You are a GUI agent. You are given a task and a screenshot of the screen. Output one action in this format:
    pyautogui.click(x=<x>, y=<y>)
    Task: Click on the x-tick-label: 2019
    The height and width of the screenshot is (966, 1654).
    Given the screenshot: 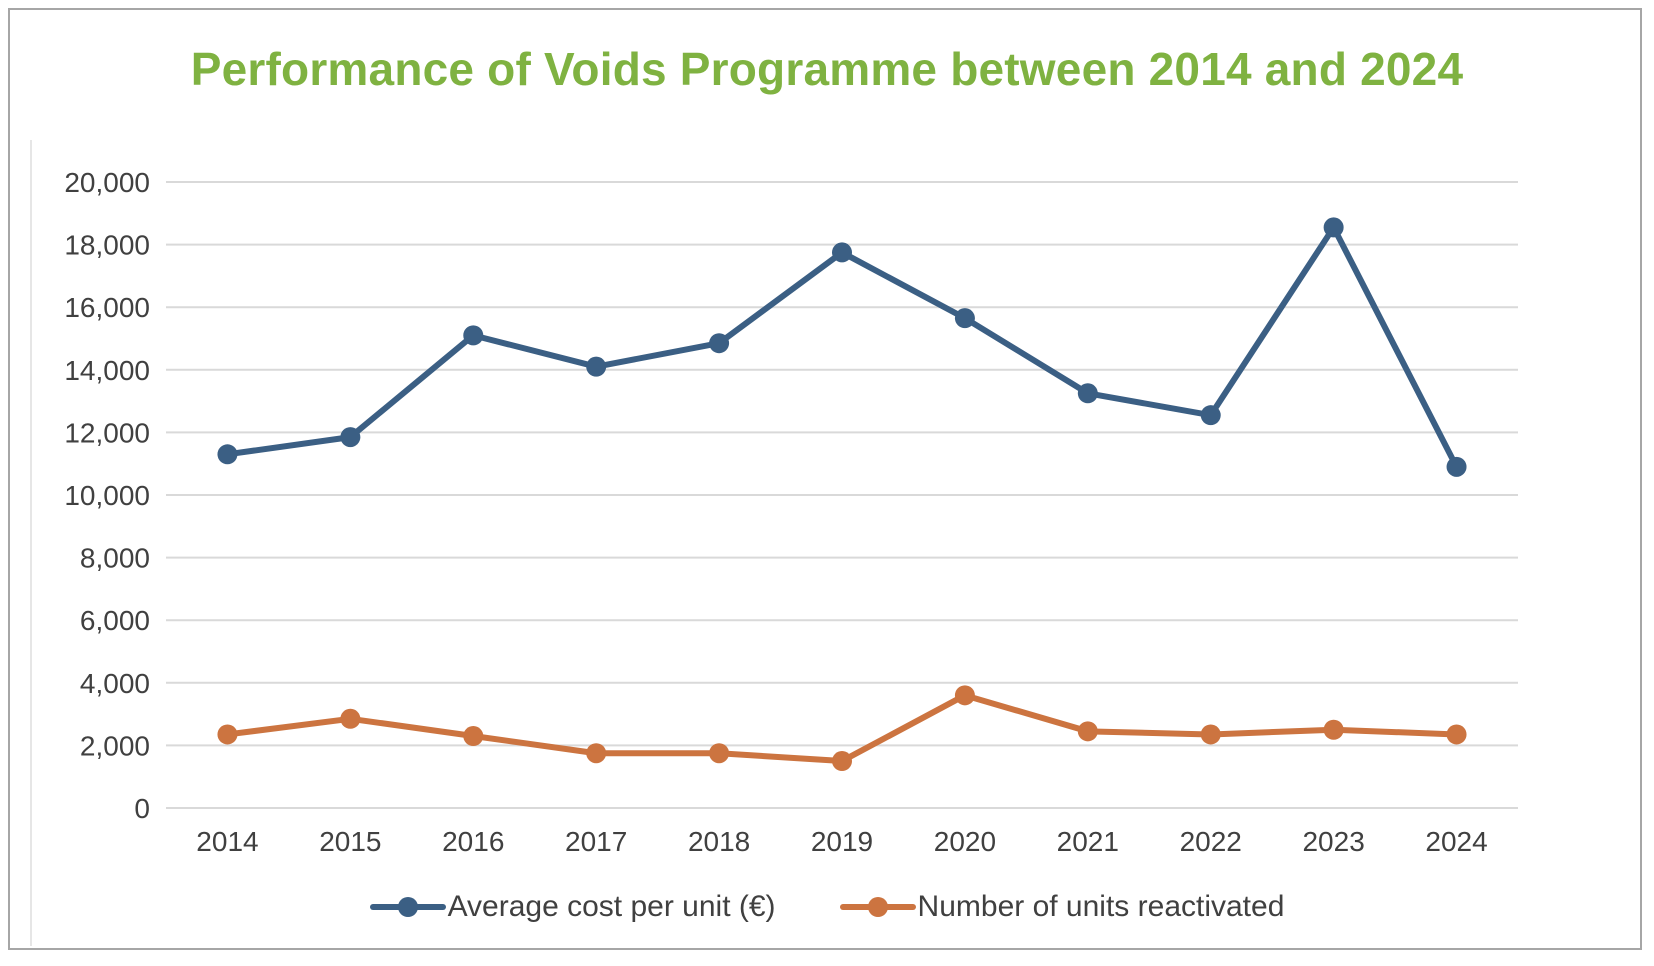 What is the action you would take?
    pyautogui.click(x=842, y=841)
    